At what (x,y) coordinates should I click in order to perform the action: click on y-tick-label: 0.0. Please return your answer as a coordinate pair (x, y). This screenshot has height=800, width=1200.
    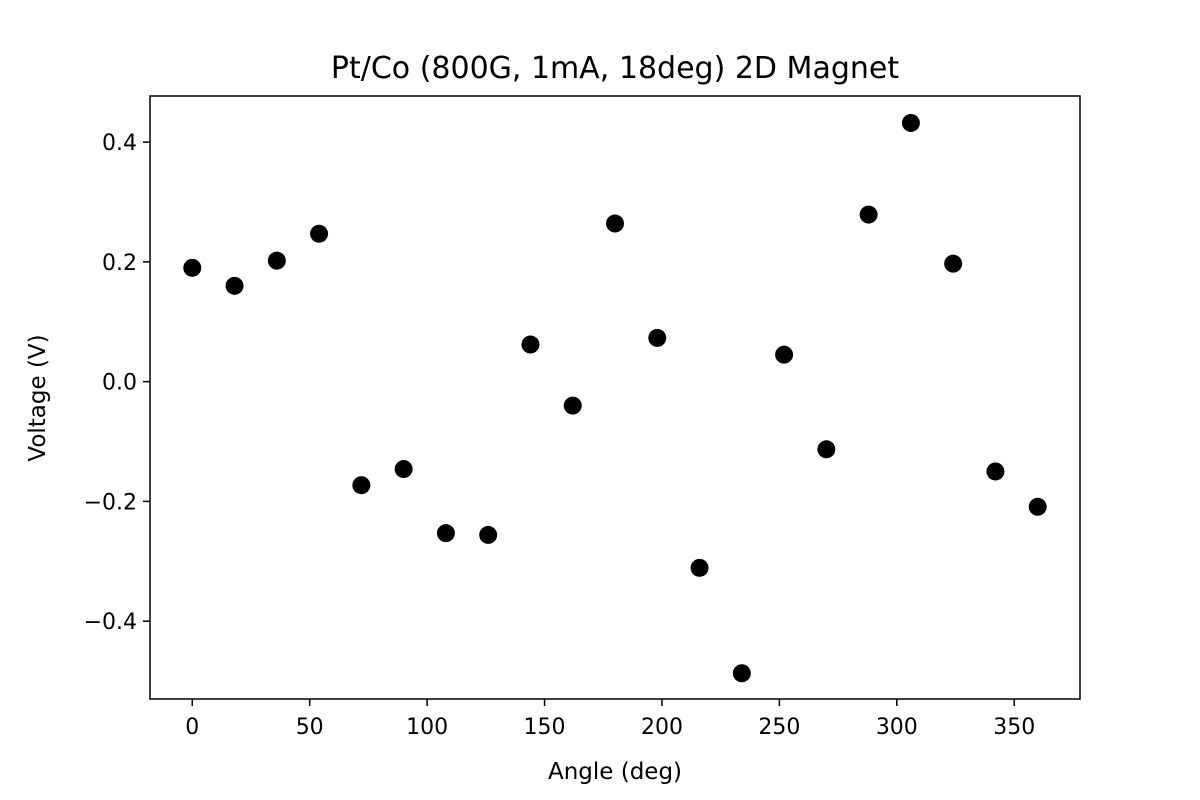
    Looking at the image, I should click on (119, 383).